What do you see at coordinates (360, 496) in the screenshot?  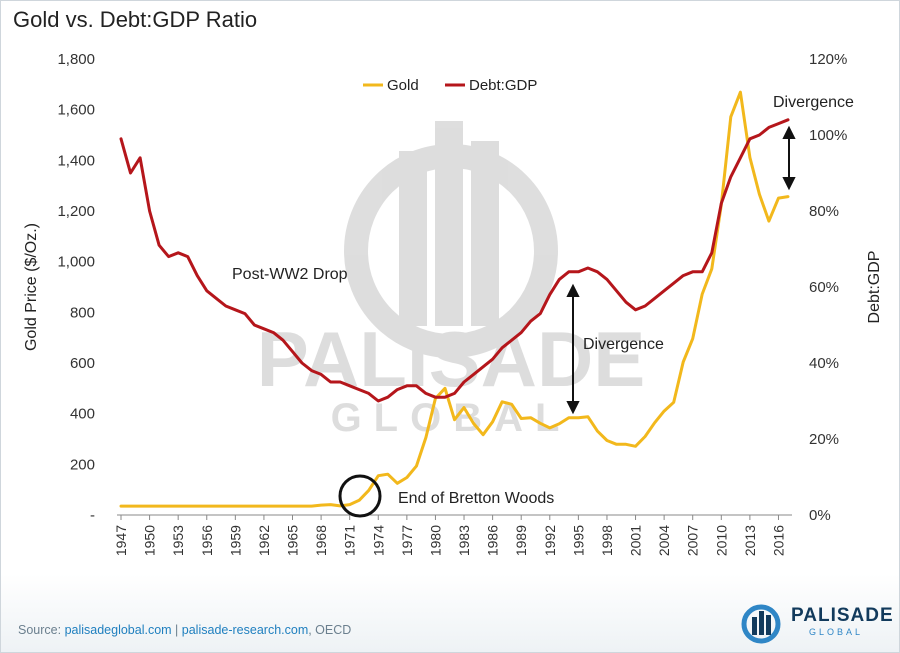 I see `bretton-woods-circle` at bounding box center [360, 496].